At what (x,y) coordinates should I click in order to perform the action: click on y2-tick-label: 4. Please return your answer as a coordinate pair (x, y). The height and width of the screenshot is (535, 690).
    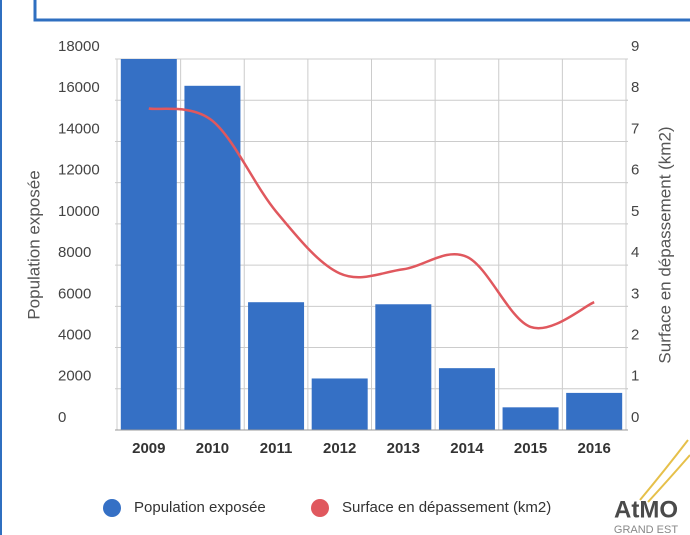
    Looking at the image, I should click on (635, 252).